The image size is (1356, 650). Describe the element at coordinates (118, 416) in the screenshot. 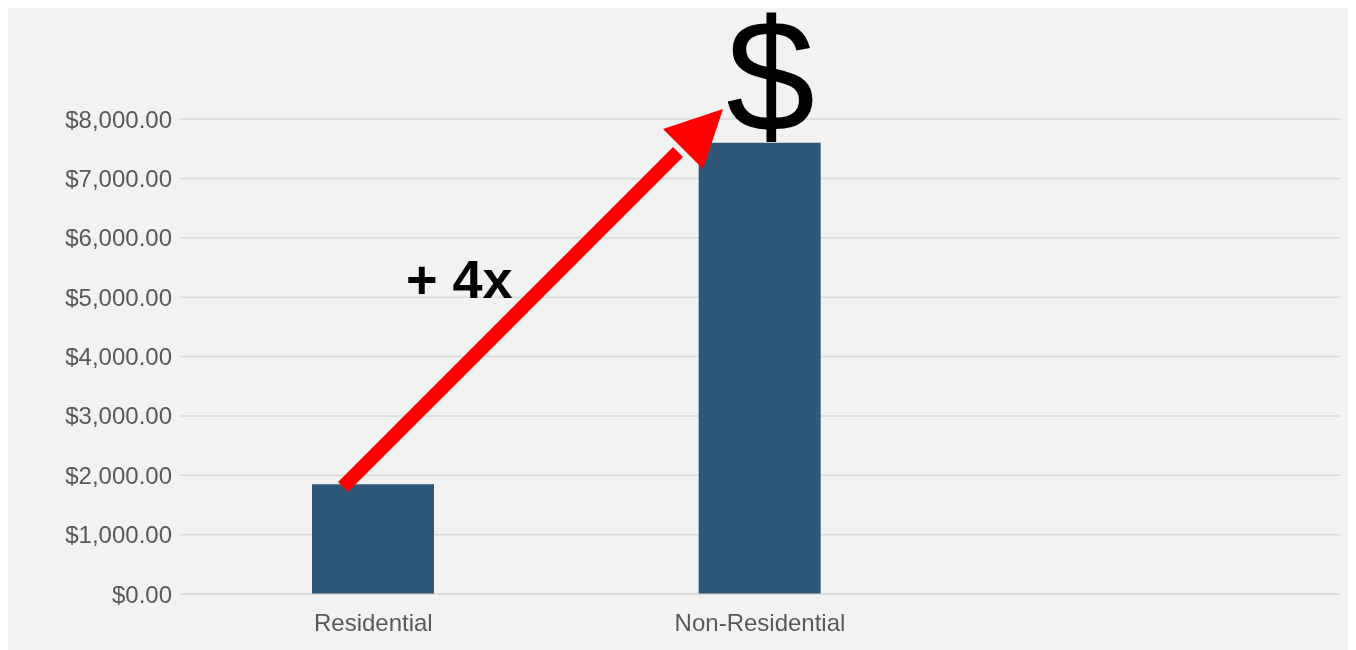

I see `y-tick-label: $3,000.00` at that location.